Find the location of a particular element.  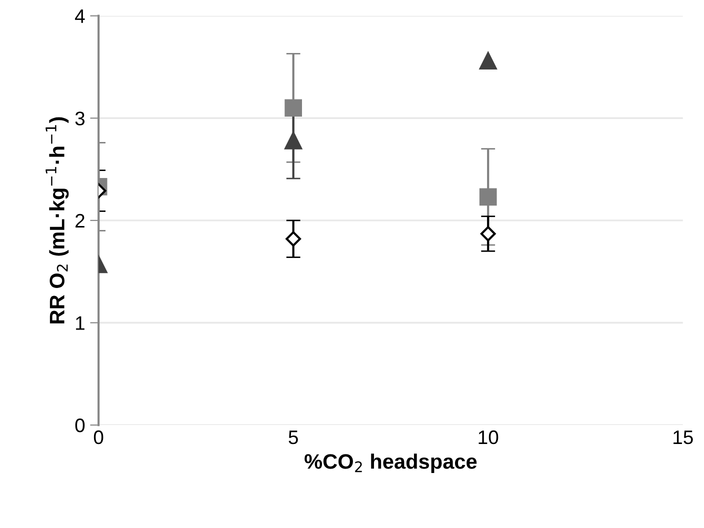

x-tick-label: 0 is located at coordinates (99, 437).